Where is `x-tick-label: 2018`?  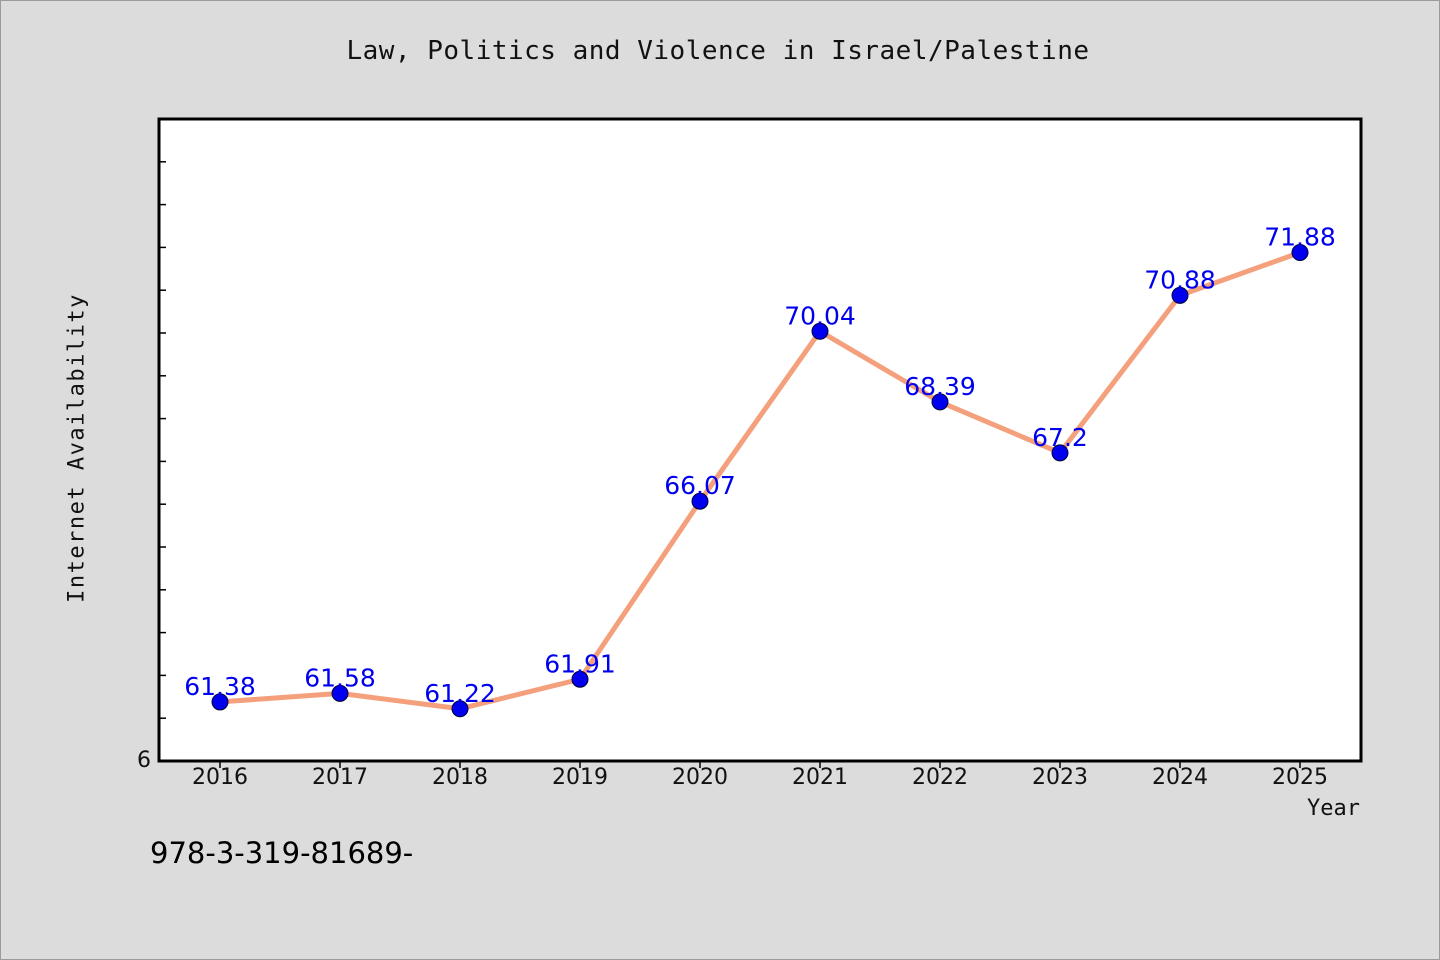
x-tick-label: 2018 is located at coordinates (460, 777).